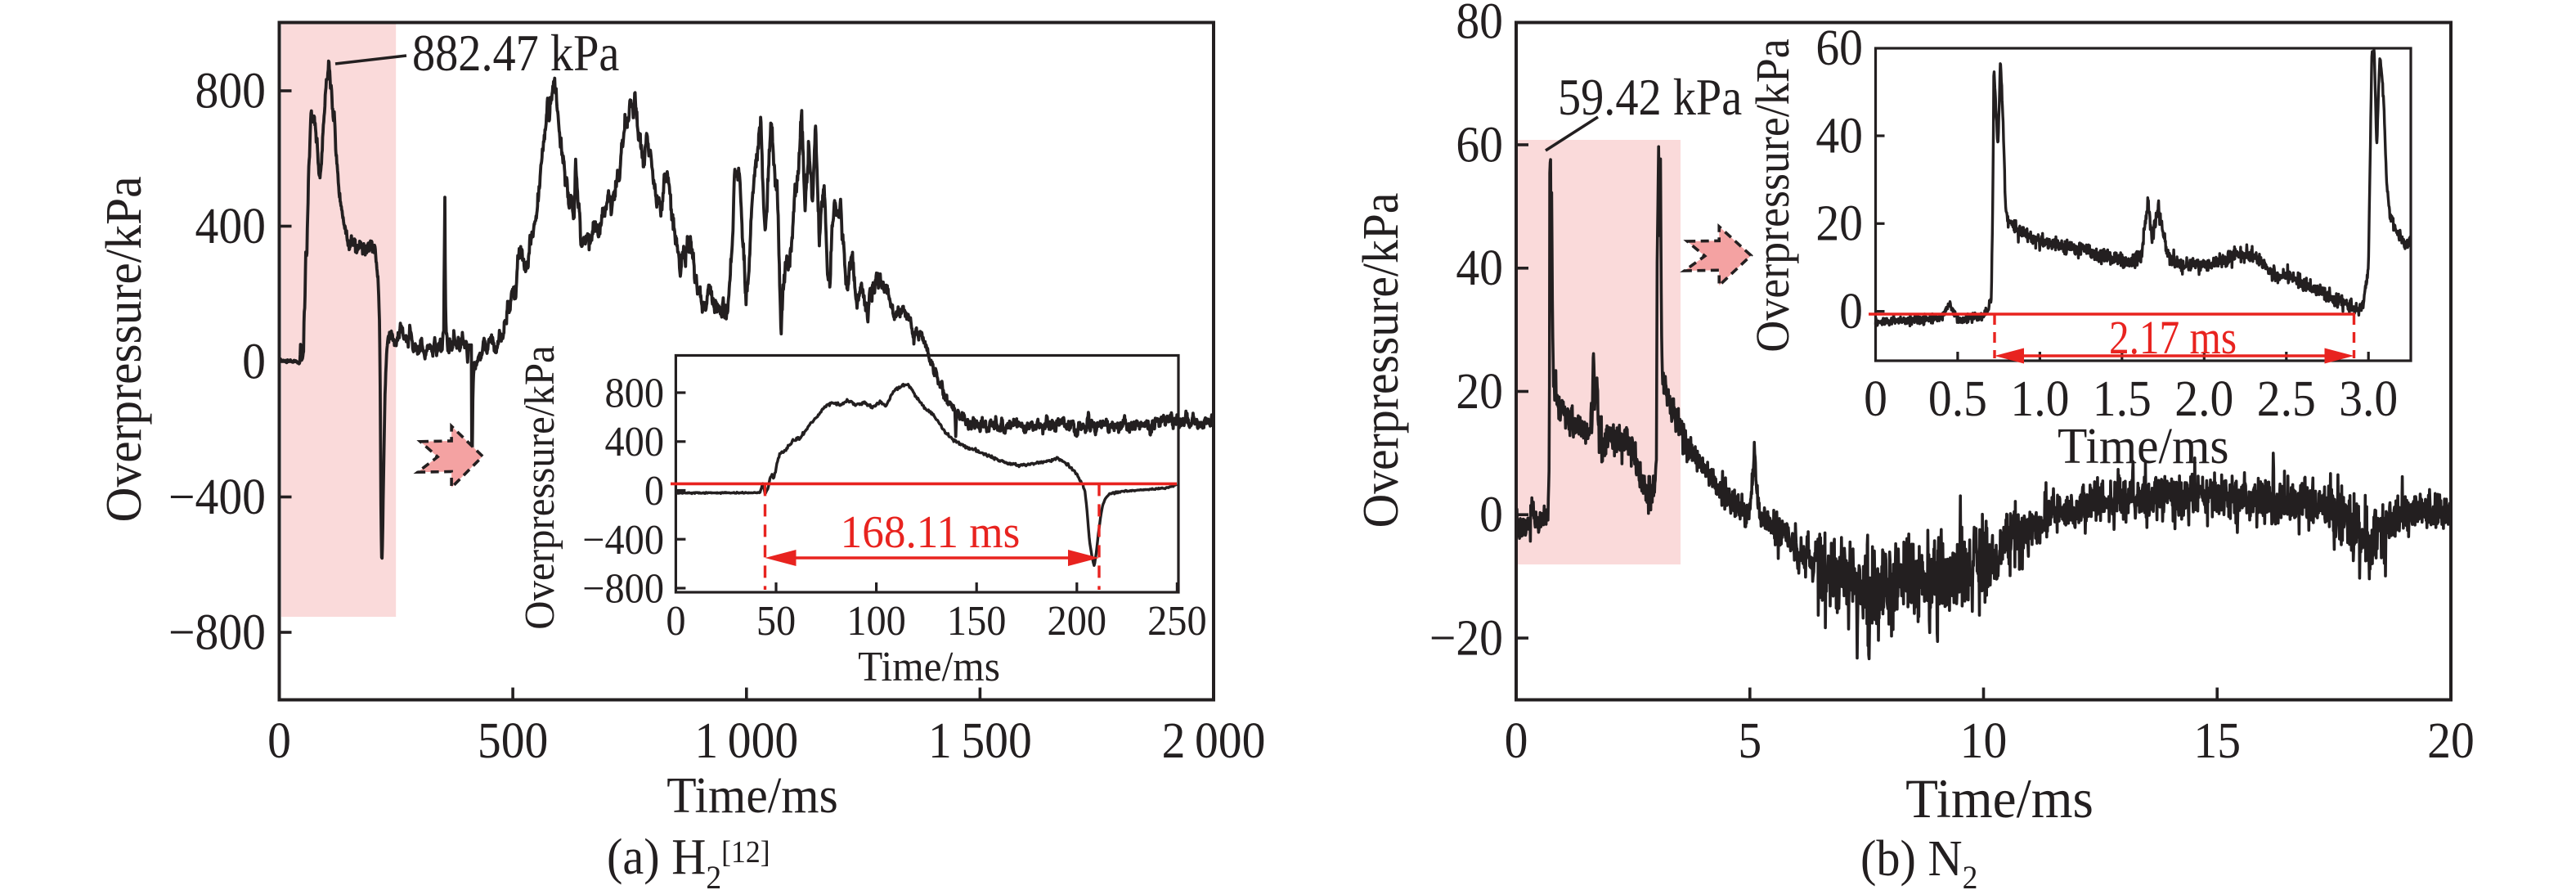 This screenshot has height=890, width=2576. Describe the element at coordinates (1984, 740) in the screenshot. I see `svg-text: 10` at that location.